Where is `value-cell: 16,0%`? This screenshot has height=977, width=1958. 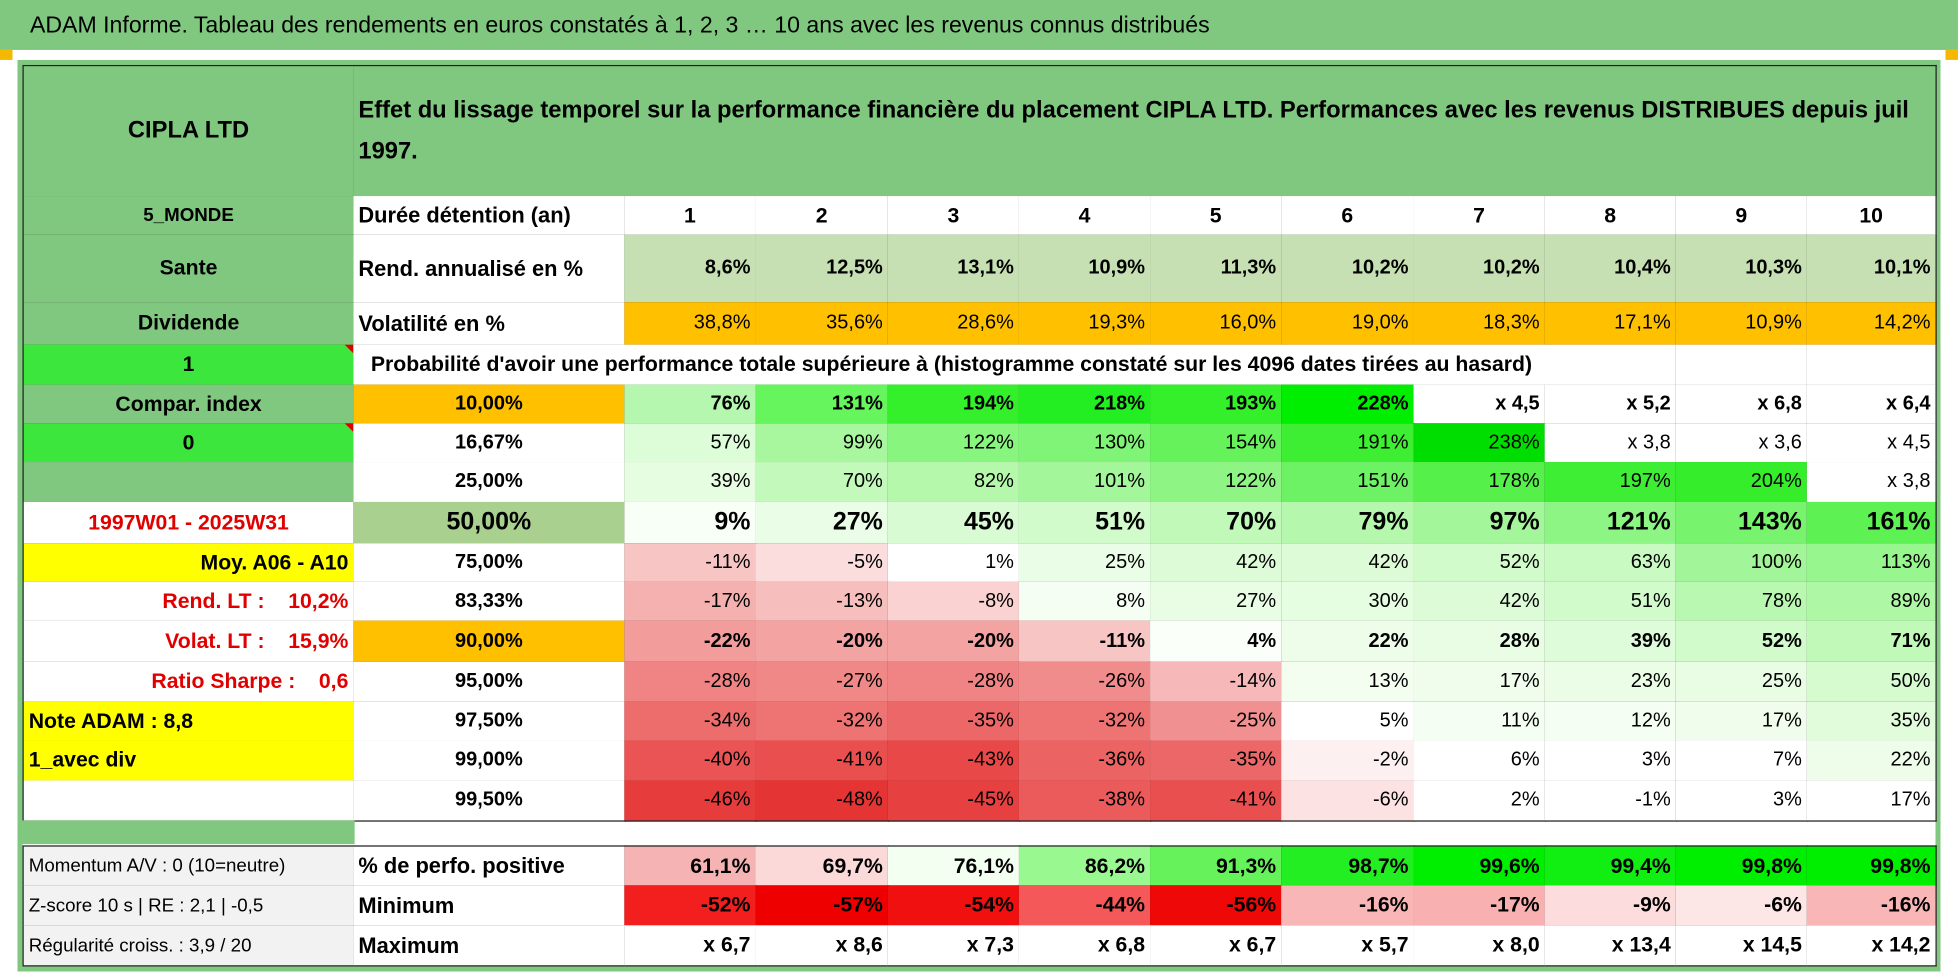
value-cell: 16,0% is located at coordinates (1216, 324).